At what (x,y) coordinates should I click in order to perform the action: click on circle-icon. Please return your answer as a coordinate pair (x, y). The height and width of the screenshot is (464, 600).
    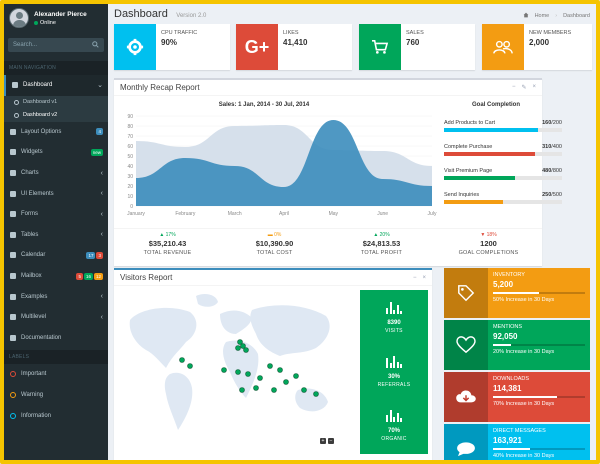
    Looking at the image, I should click on (16, 115).